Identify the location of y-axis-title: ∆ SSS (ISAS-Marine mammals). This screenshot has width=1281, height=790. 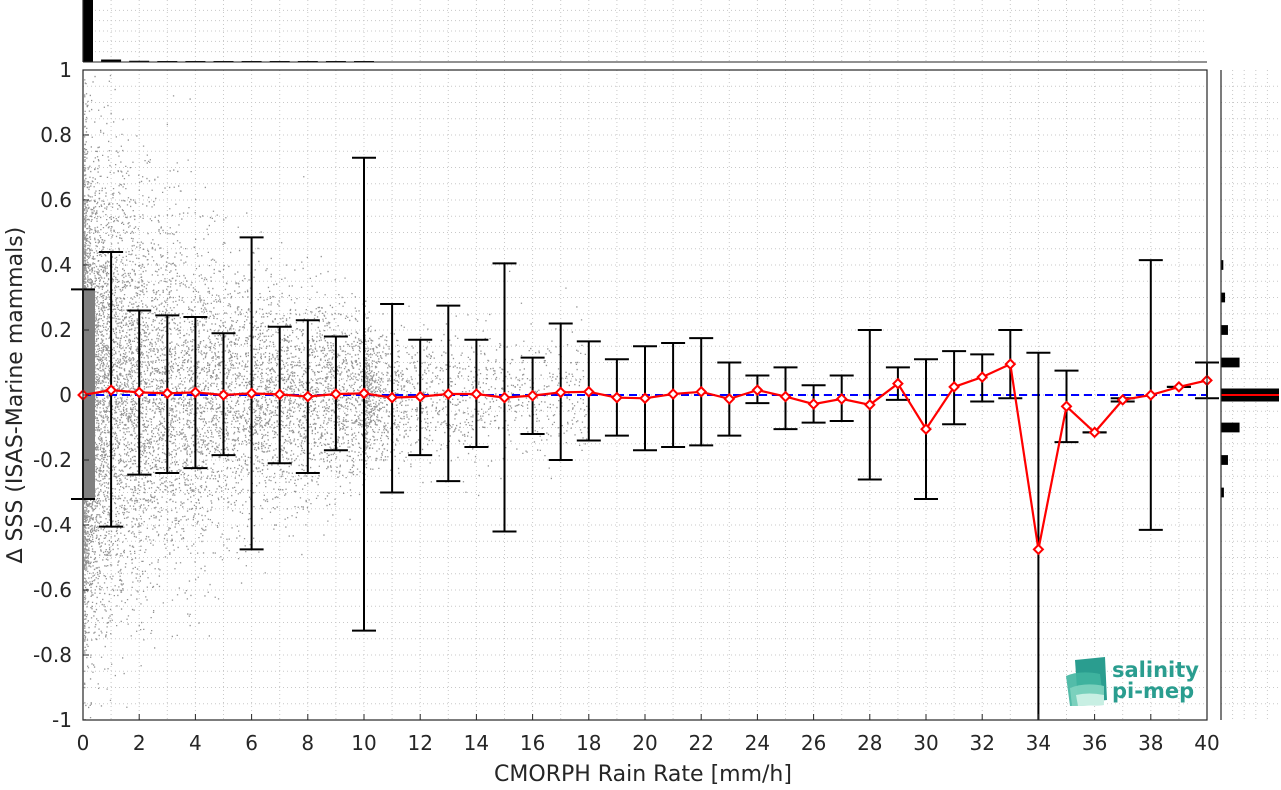
(15, 396).